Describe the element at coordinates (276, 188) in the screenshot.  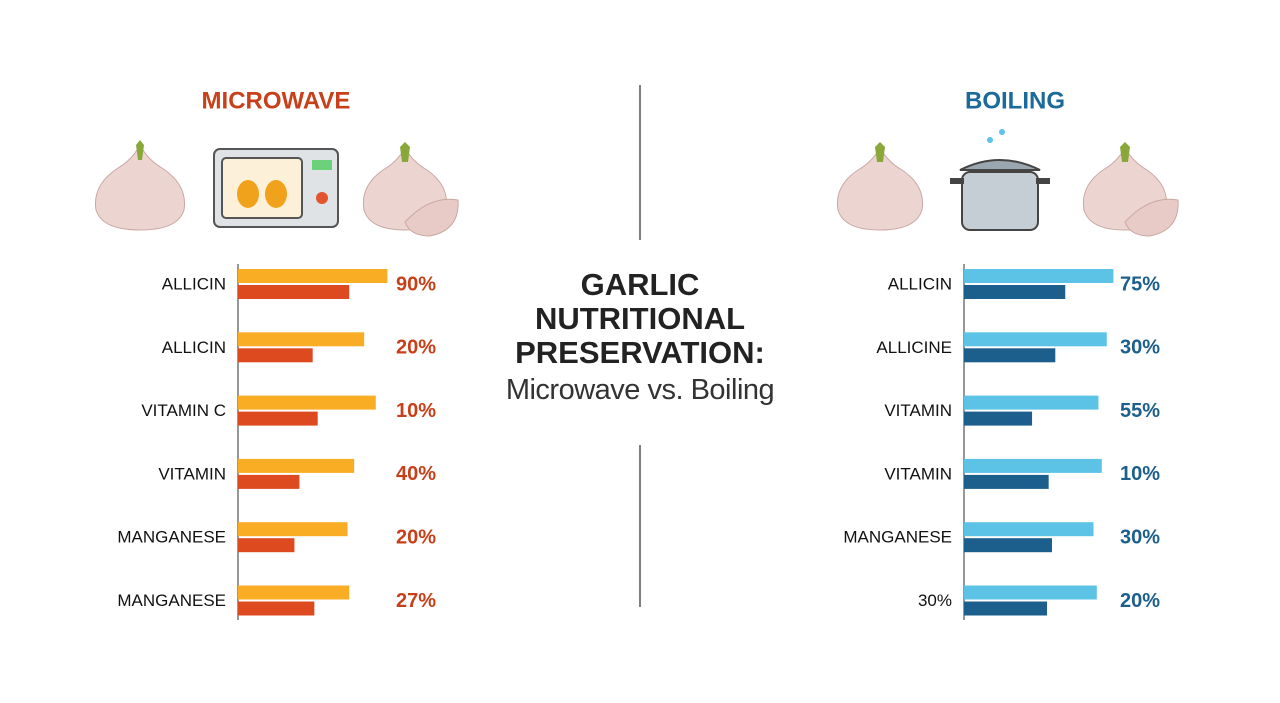
I see `microwave-icon` at that location.